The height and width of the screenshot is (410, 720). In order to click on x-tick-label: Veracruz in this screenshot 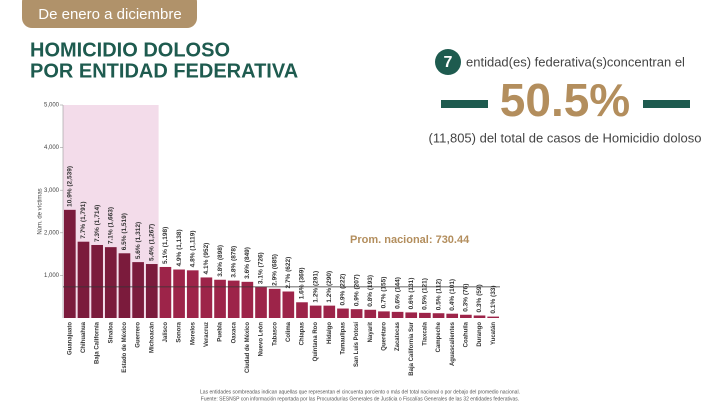, I will do `click(207, 334)`.